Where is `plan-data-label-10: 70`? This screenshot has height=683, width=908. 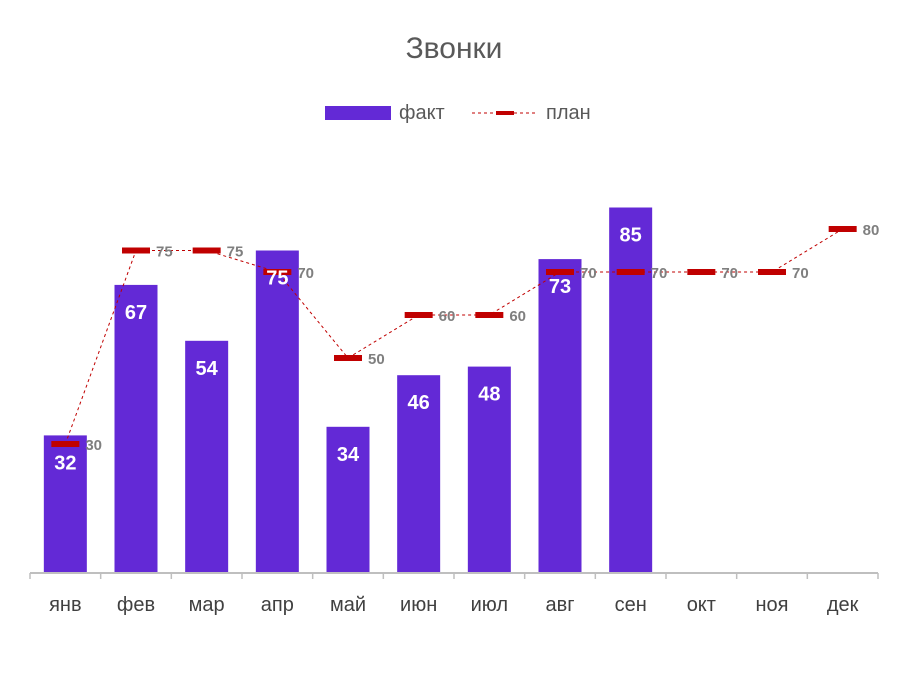 plan-data-label-10: 70 is located at coordinates (800, 273).